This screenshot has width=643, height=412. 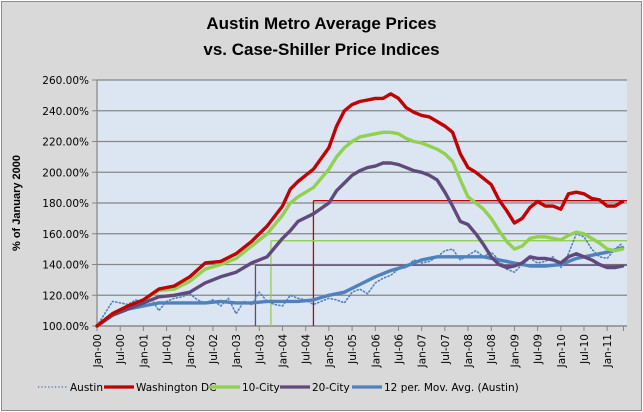 I want to click on y-axis-label: % of January 2000, so click(x=17, y=203).